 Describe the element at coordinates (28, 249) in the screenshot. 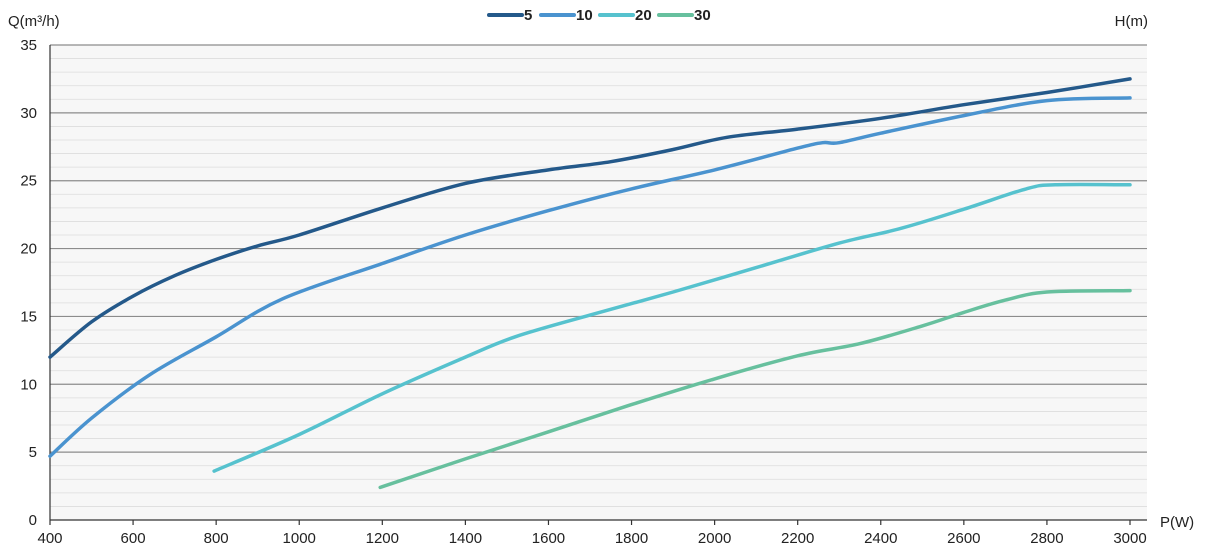

I see `y-tick-label: 20` at that location.